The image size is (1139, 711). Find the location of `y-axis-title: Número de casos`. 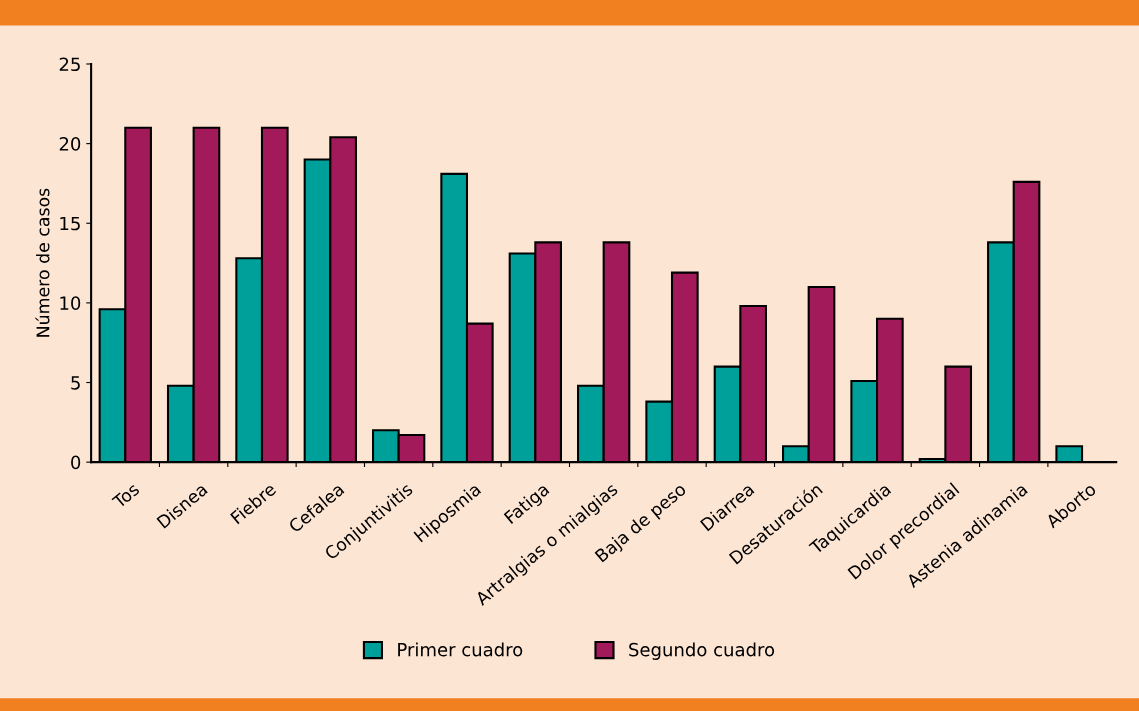

y-axis-title: Número de casos is located at coordinates (42, 262).